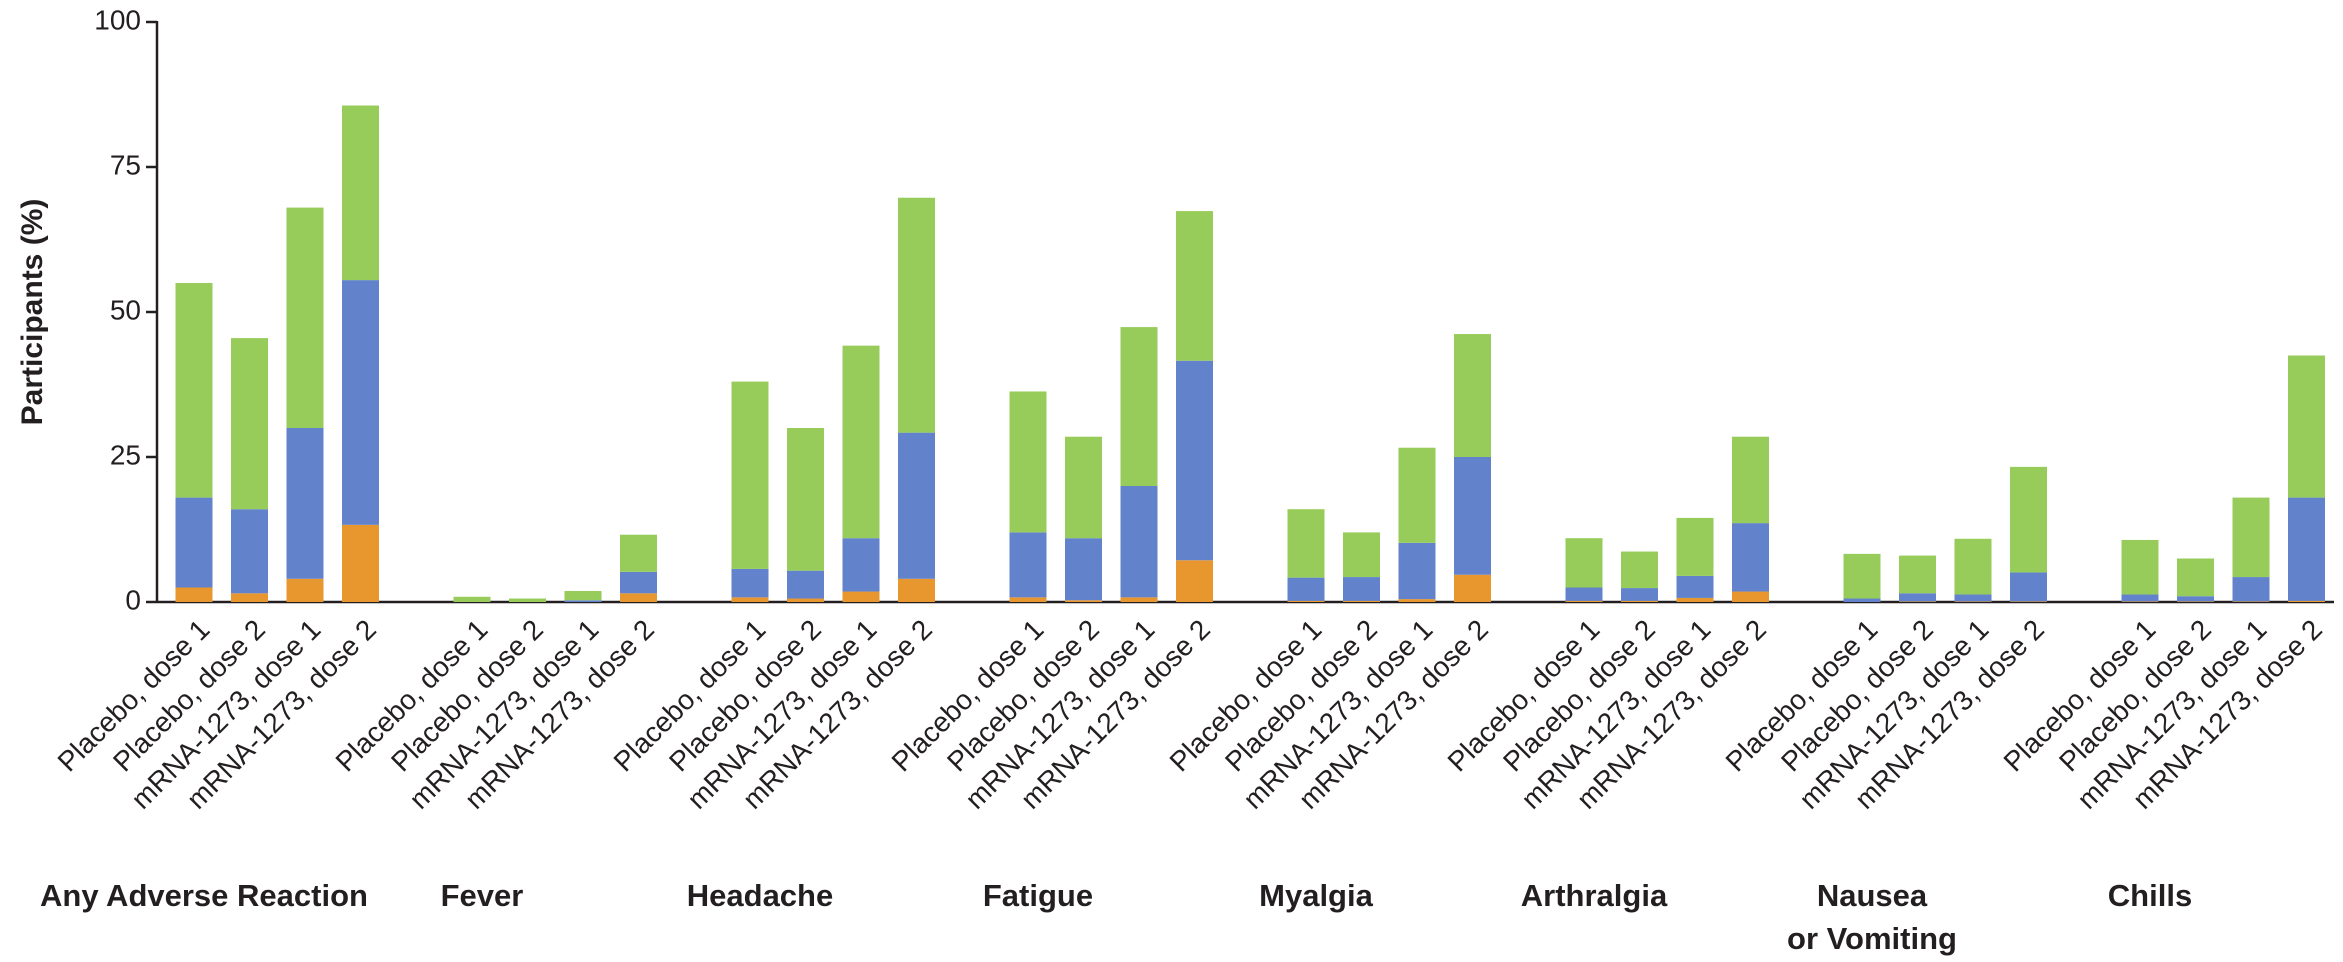 The width and height of the screenshot is (2343, 962). I want to click on y-tick-label: 75, so click(125, 164).